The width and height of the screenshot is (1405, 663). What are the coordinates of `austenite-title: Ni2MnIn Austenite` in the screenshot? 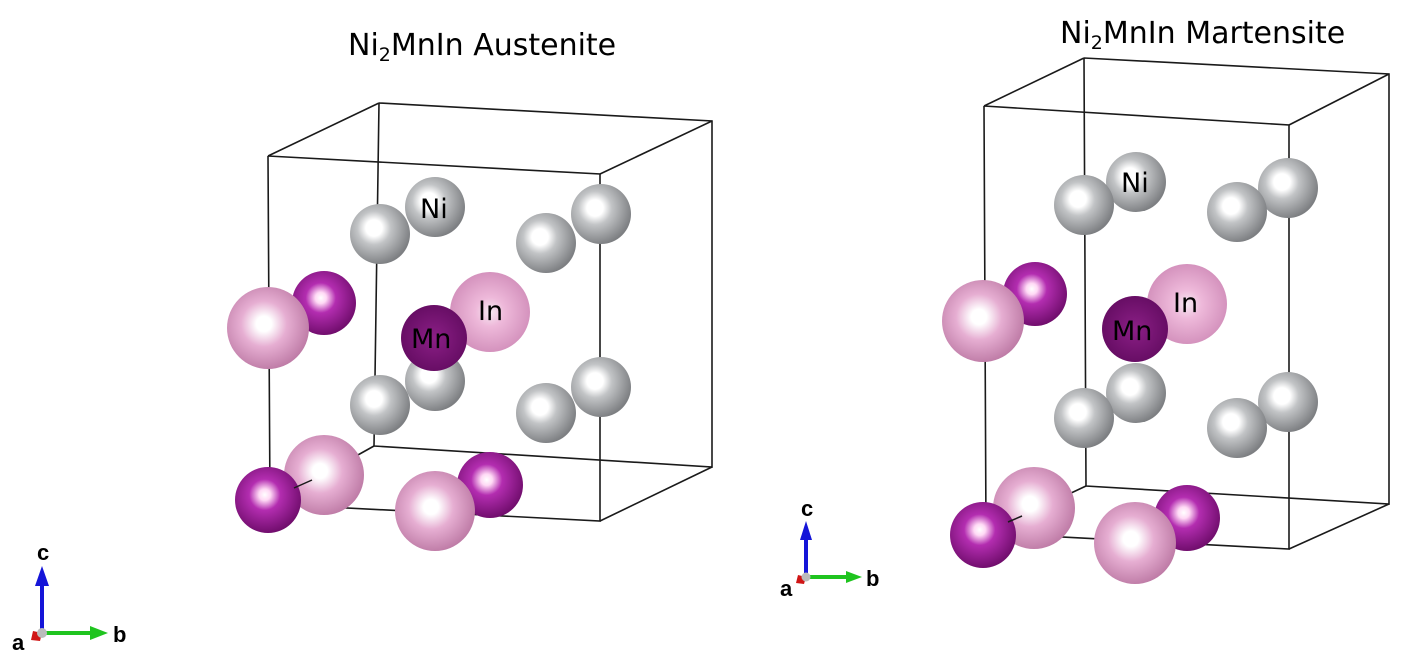 It's located at (482, 47).